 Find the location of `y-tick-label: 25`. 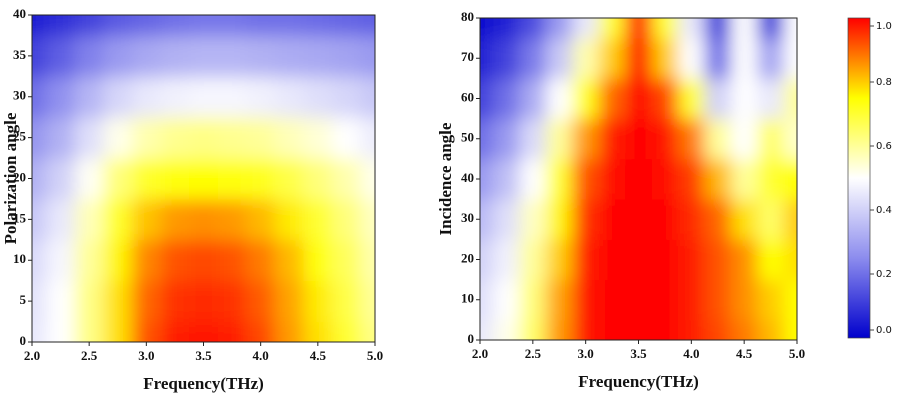

y-tick-label: 25 is located at coordinates (20, 136).